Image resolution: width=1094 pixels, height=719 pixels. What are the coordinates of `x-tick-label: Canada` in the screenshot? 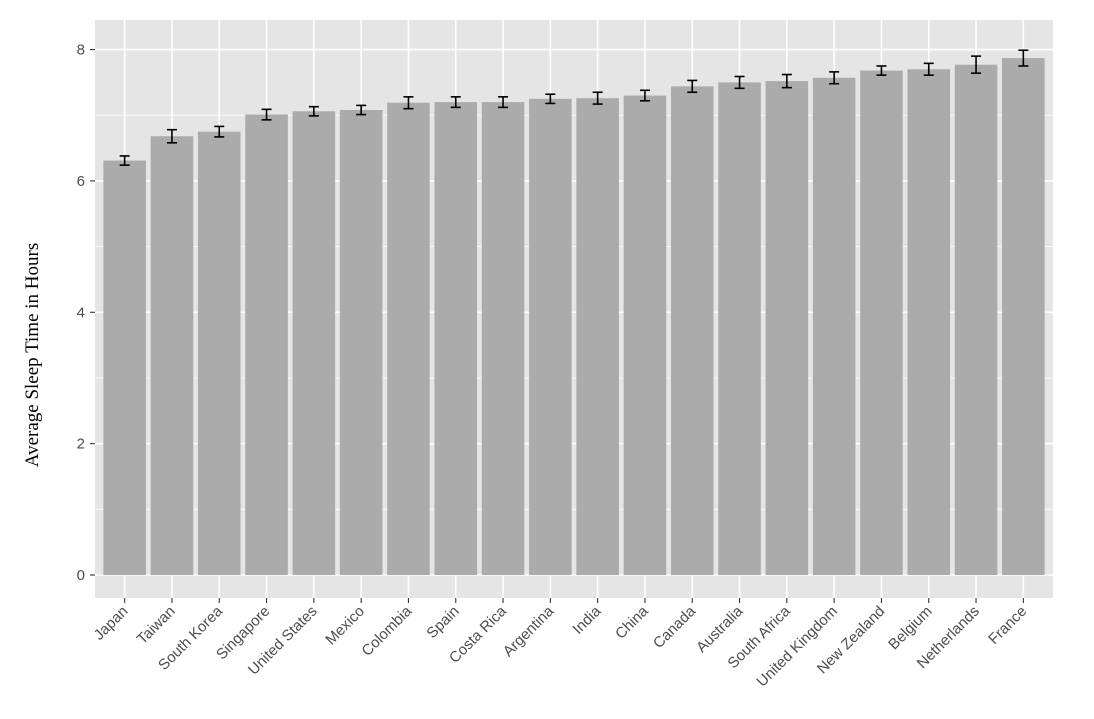 It's located at (675, 627).